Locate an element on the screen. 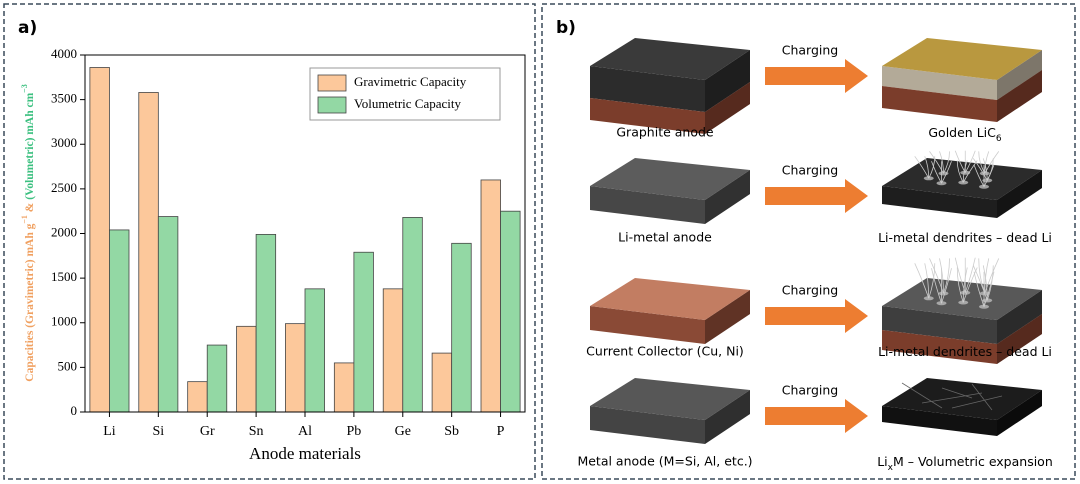 The width and height of the screenshot is (1080, 484). panel-label: a) is located at coordinates (27, 28).